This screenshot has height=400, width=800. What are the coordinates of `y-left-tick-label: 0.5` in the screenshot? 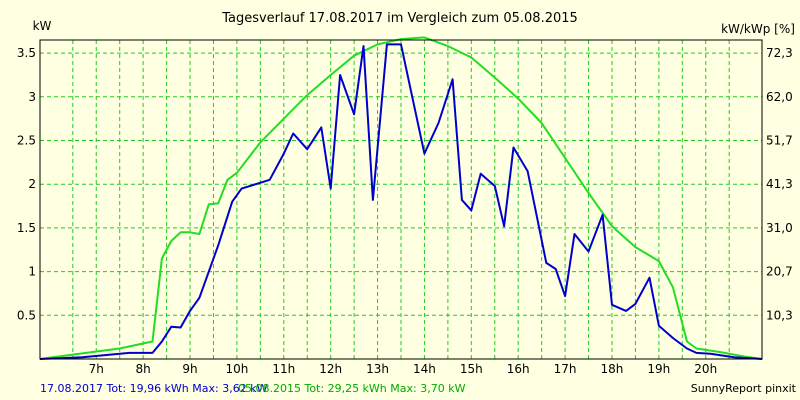 It's located at (26, 315).